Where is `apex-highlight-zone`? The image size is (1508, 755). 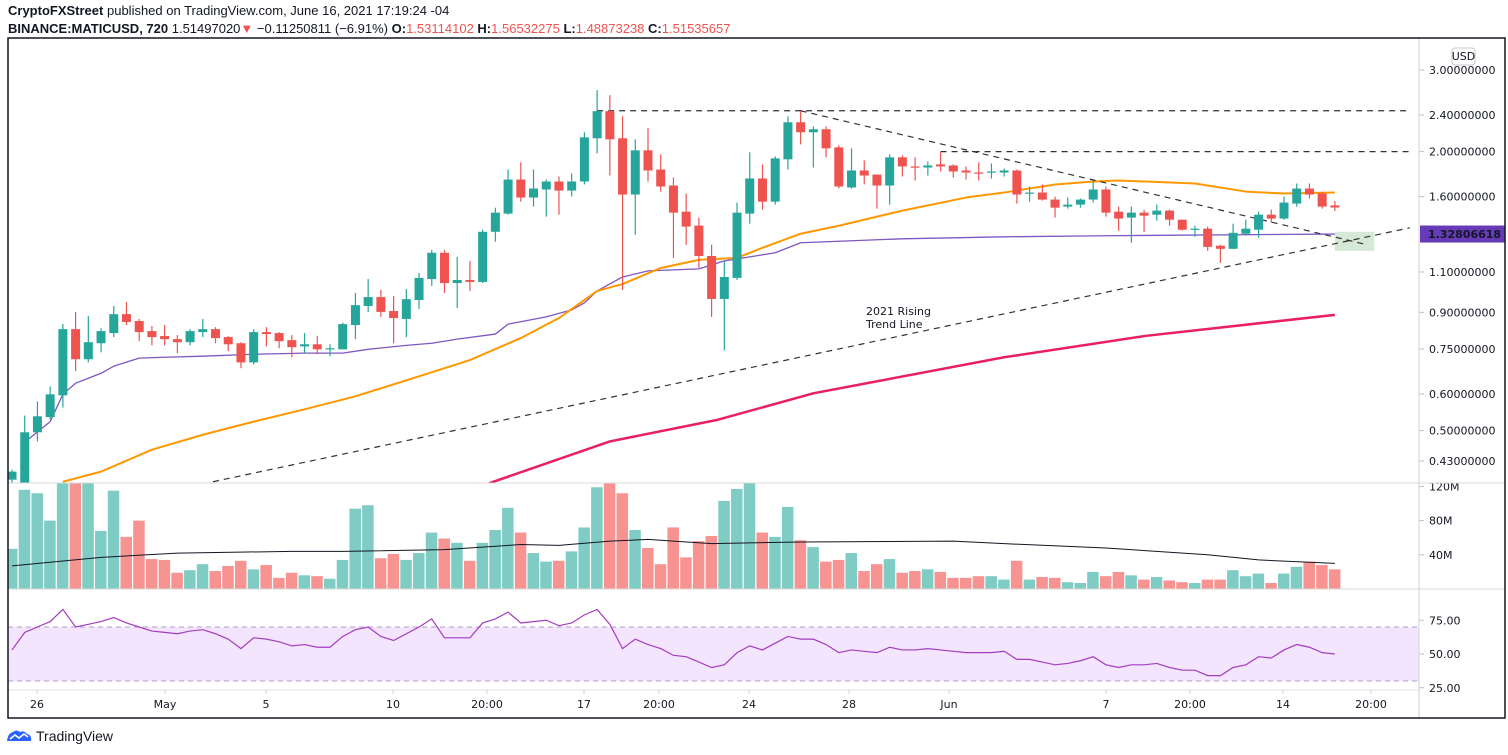
apex-highlight-zone is located at coordinates (1354, 241).